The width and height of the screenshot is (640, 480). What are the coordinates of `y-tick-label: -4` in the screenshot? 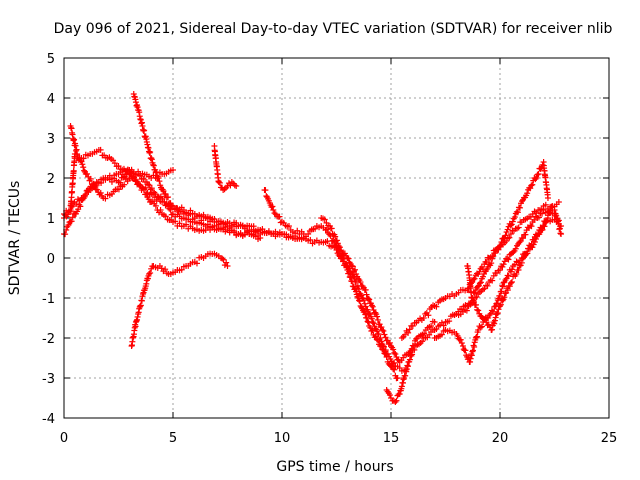 It's located at (48, 419).